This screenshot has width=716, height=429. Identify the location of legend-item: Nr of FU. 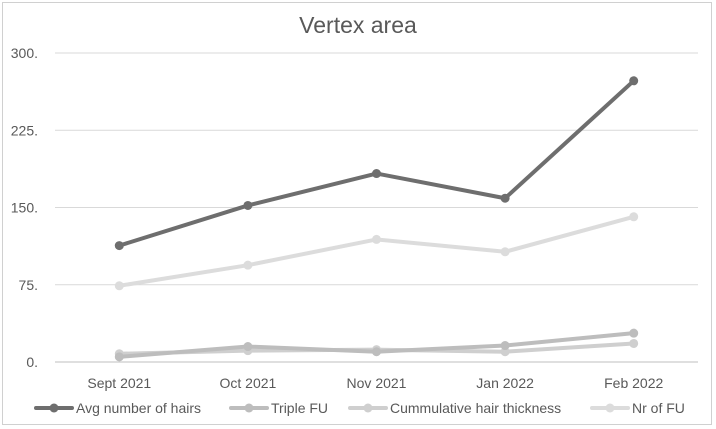
(637, 408).